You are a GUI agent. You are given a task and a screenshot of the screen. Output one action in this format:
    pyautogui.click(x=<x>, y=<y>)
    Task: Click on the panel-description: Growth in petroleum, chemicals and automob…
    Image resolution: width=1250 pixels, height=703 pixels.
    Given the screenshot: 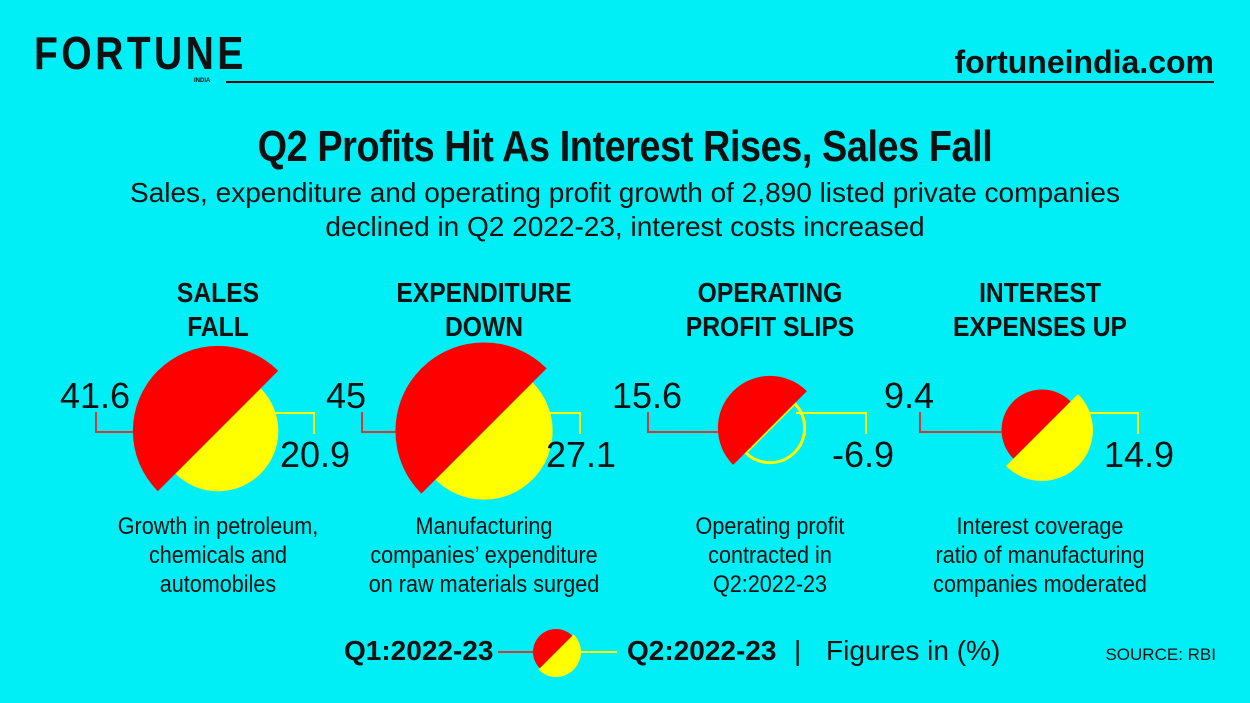 What is the action you would take?
    pyautogui.click(x=218, y=555)
    